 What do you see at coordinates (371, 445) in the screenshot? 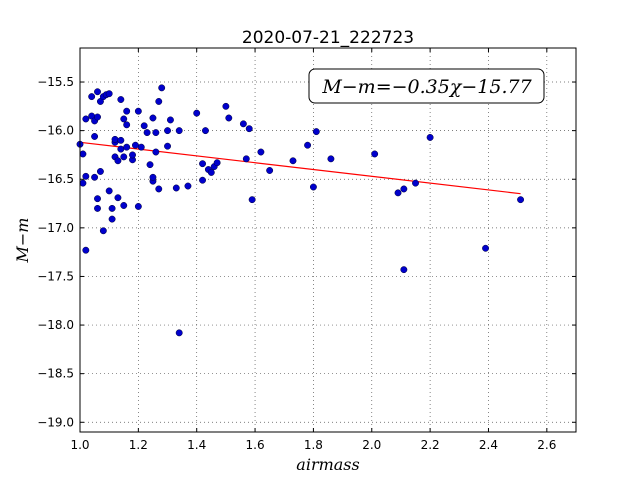
I see `x-tick-label: 2.0` at bounding box center [371, 445].